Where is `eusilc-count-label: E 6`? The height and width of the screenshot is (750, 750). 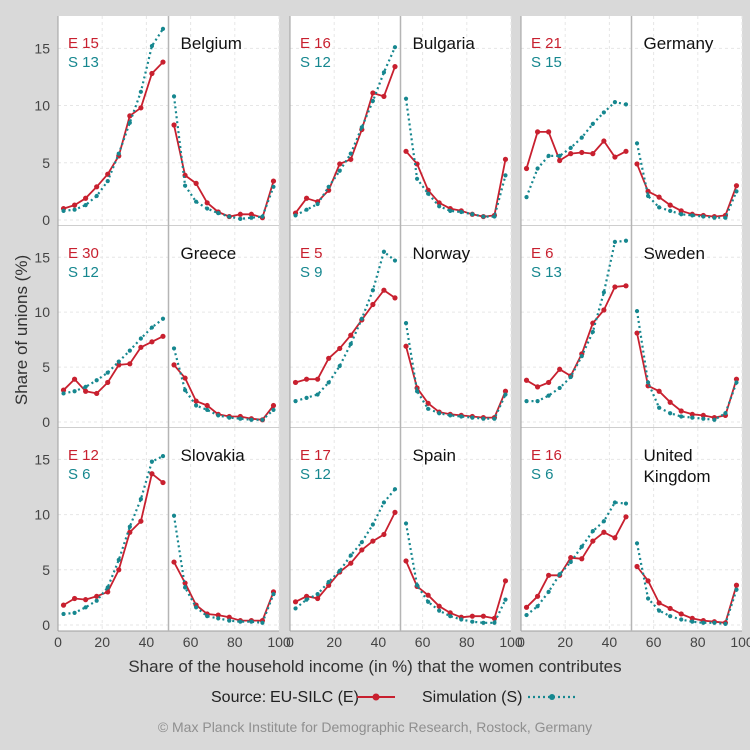 eusilc-count-label: E 6 is located at coordinates (542, 253).